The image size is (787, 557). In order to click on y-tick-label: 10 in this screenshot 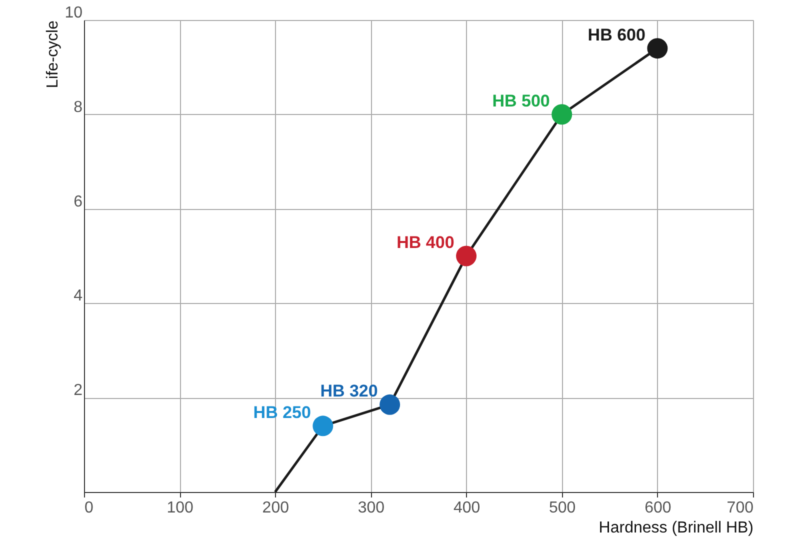, I will do `click(73, 13)`.